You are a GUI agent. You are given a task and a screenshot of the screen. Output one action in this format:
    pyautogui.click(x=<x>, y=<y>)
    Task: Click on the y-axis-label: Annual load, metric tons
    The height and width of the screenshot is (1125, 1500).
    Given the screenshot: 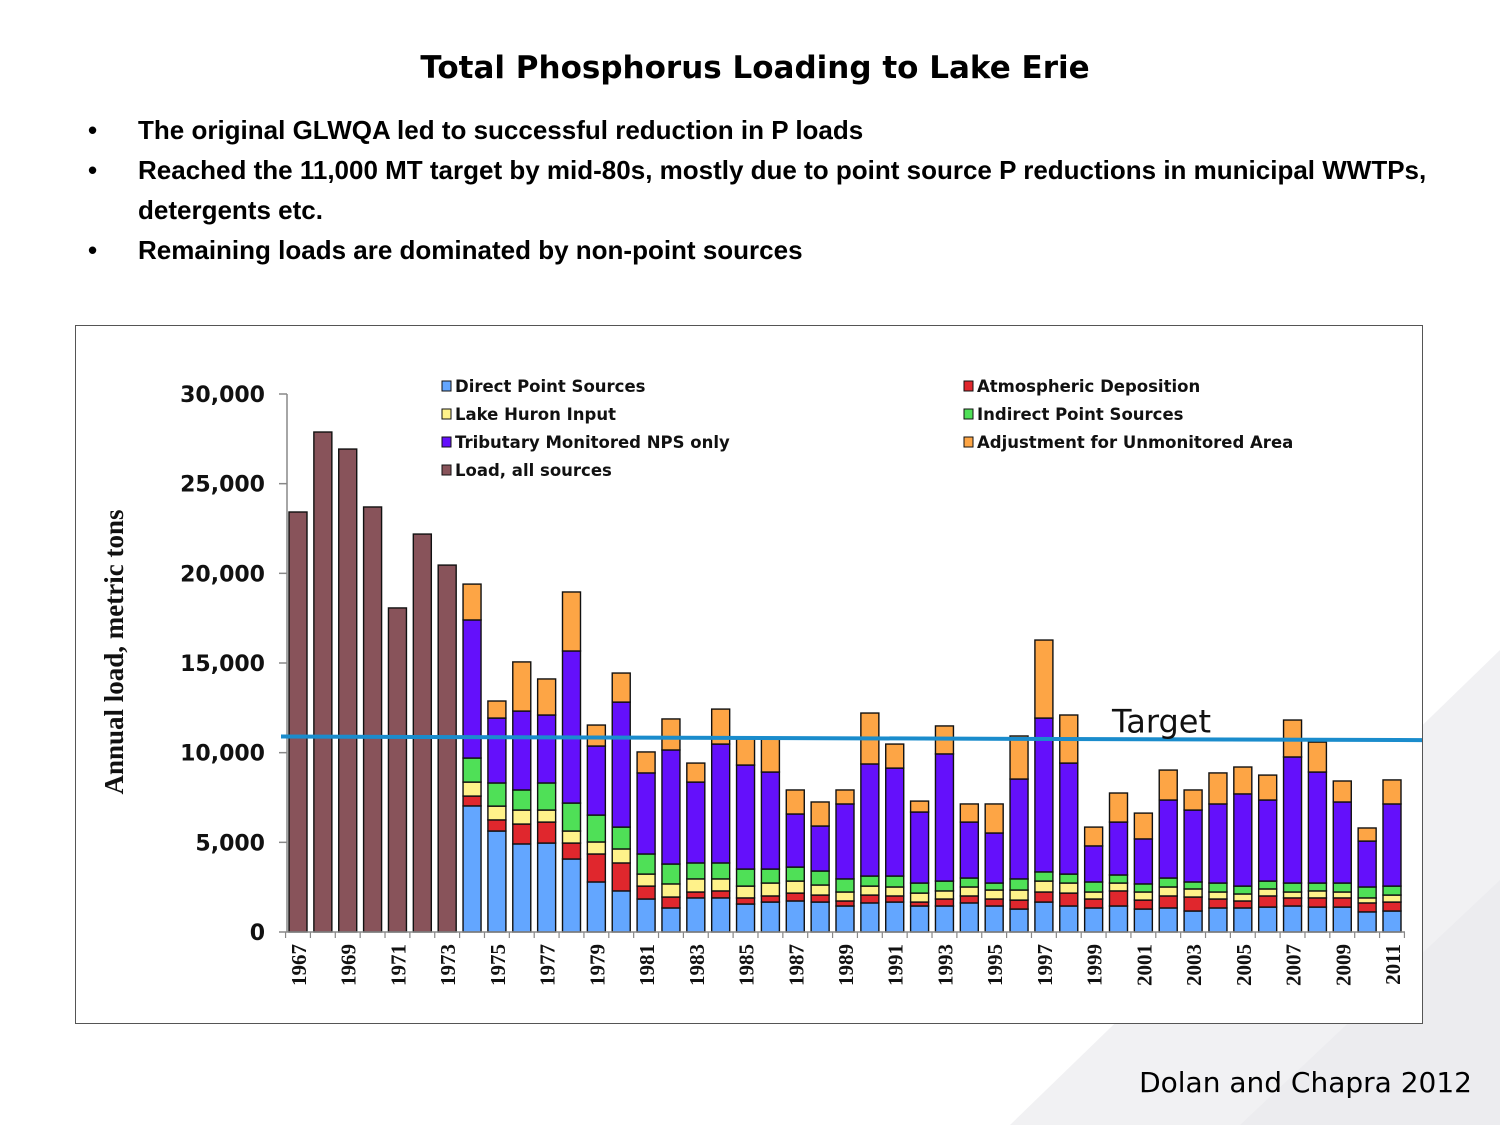 What is the action you would take?
    pyautogui.click(x=114, y=651)
    